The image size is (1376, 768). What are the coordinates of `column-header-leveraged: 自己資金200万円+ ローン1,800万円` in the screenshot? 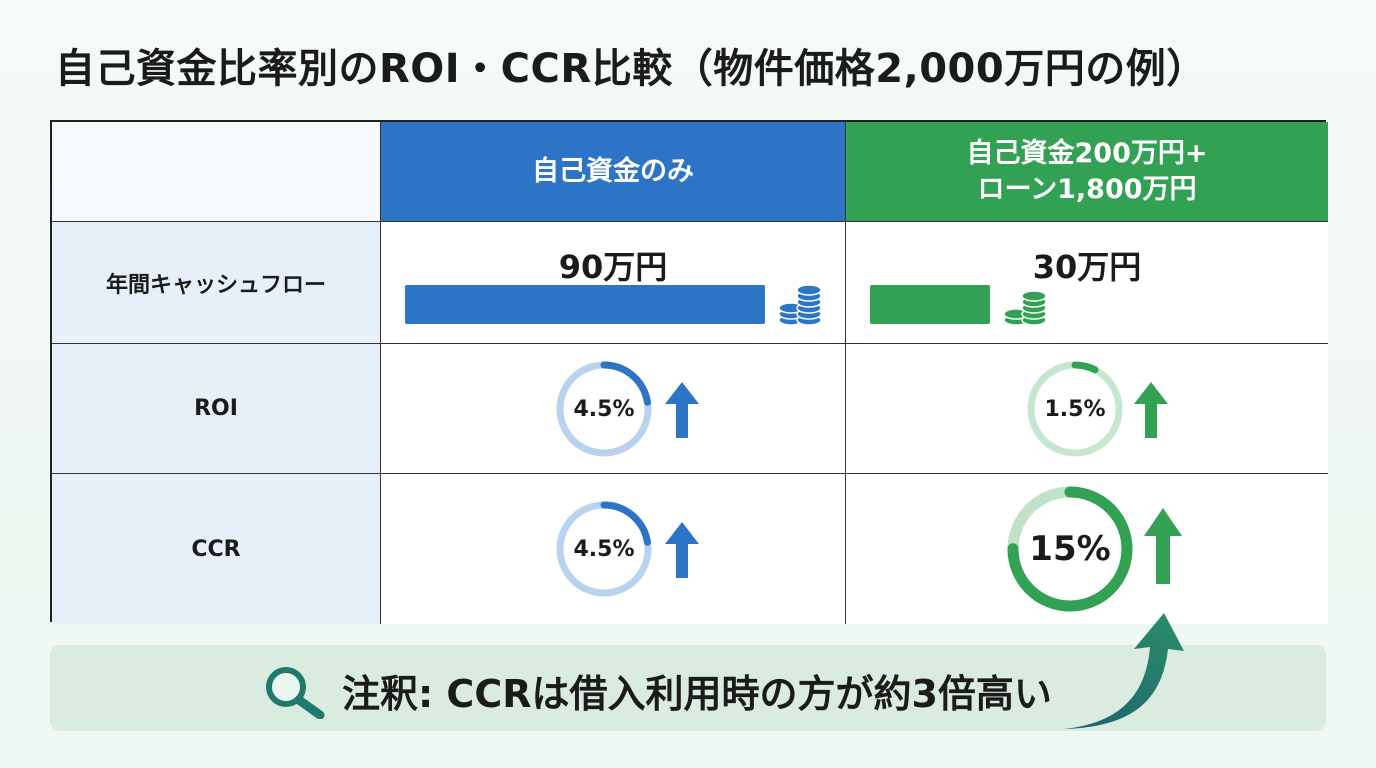 It's located at (1087, 172).